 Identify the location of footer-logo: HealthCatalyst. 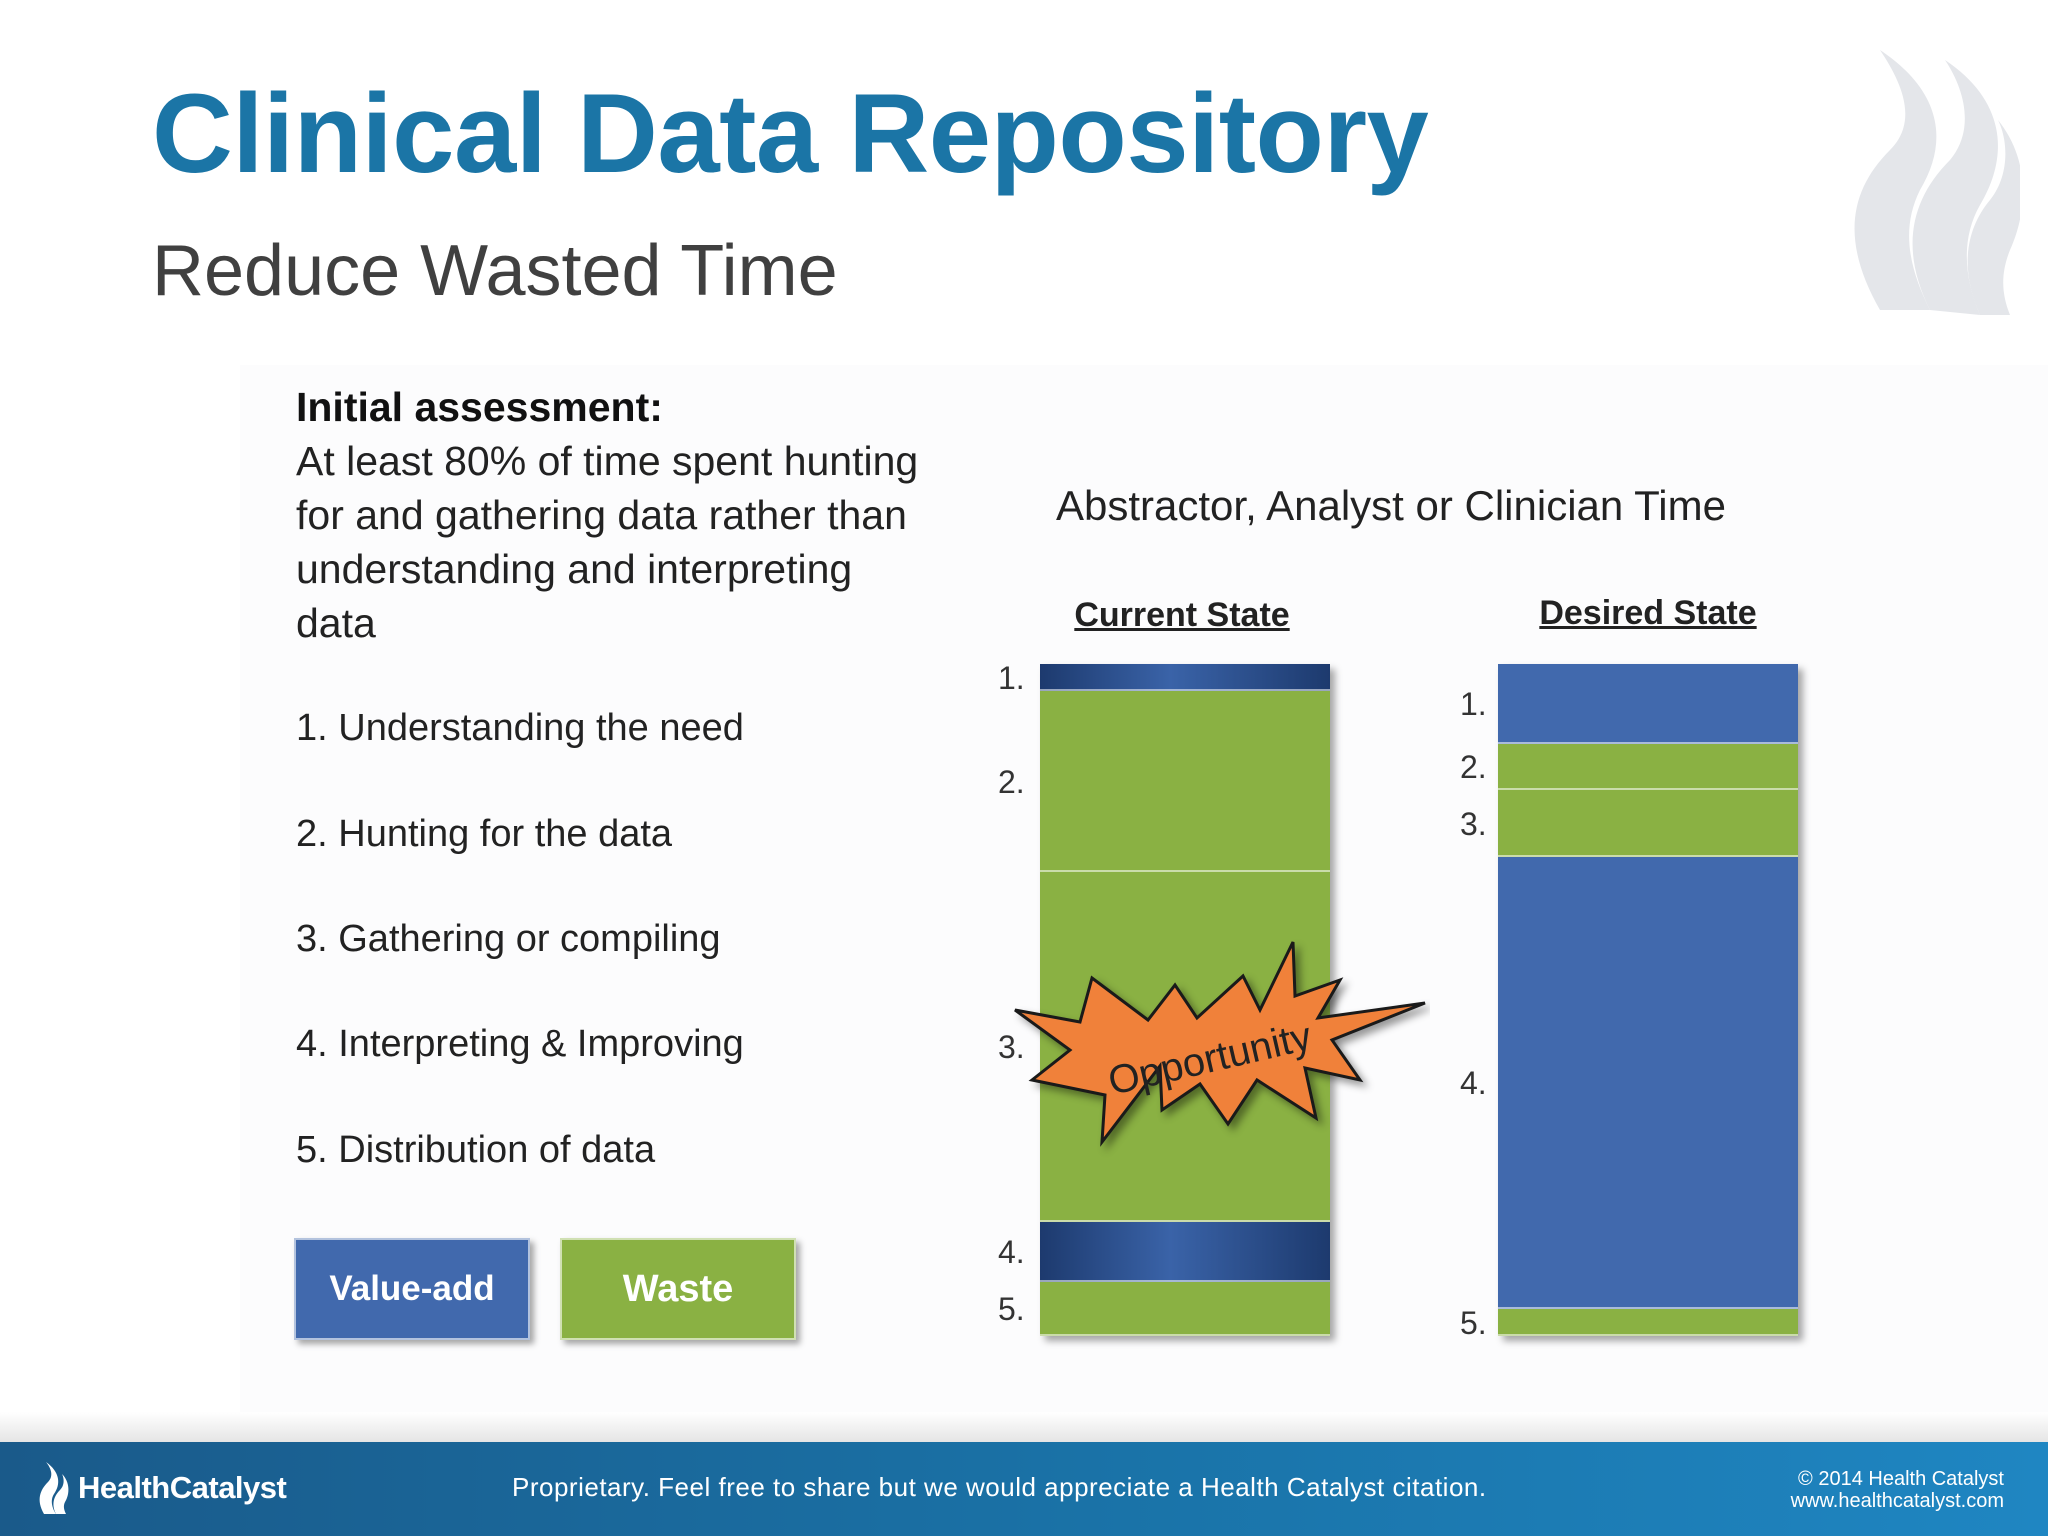
(161, 1488).